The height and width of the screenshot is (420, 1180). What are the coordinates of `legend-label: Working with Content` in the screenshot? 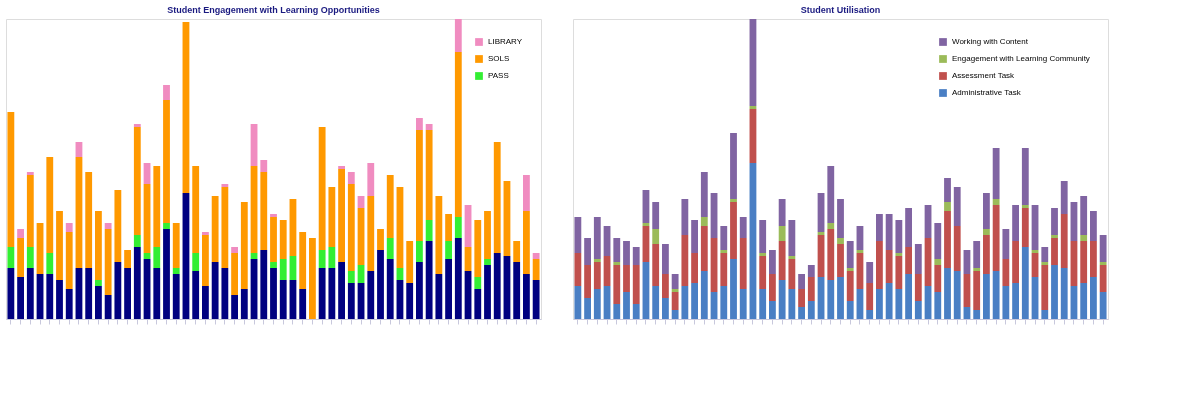 It's located at (990, 41).